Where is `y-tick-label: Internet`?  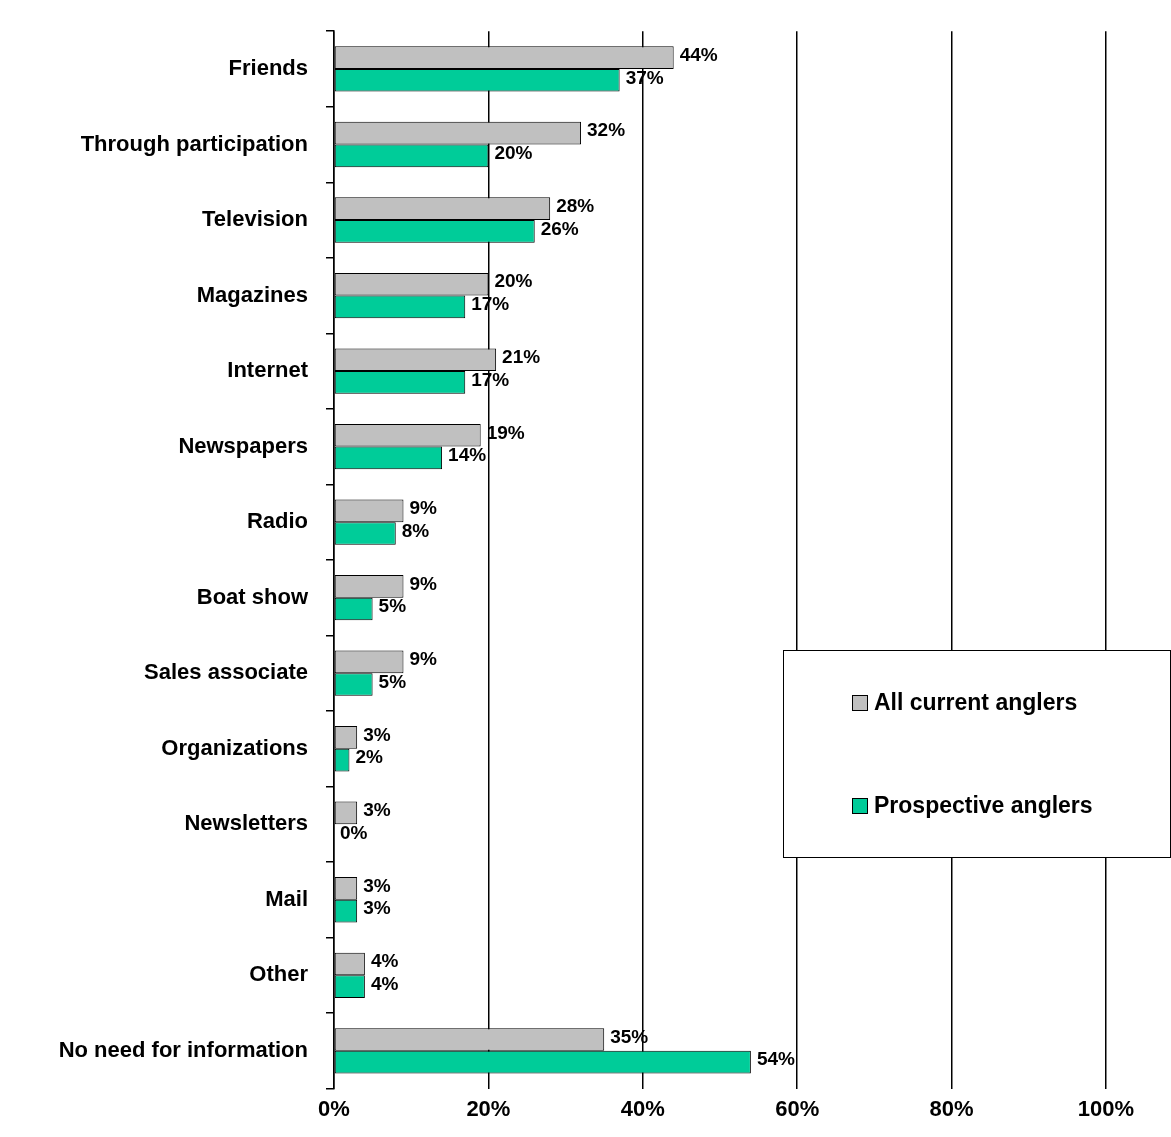 y-tick-label: Internet is located at coordinates (268, 370).